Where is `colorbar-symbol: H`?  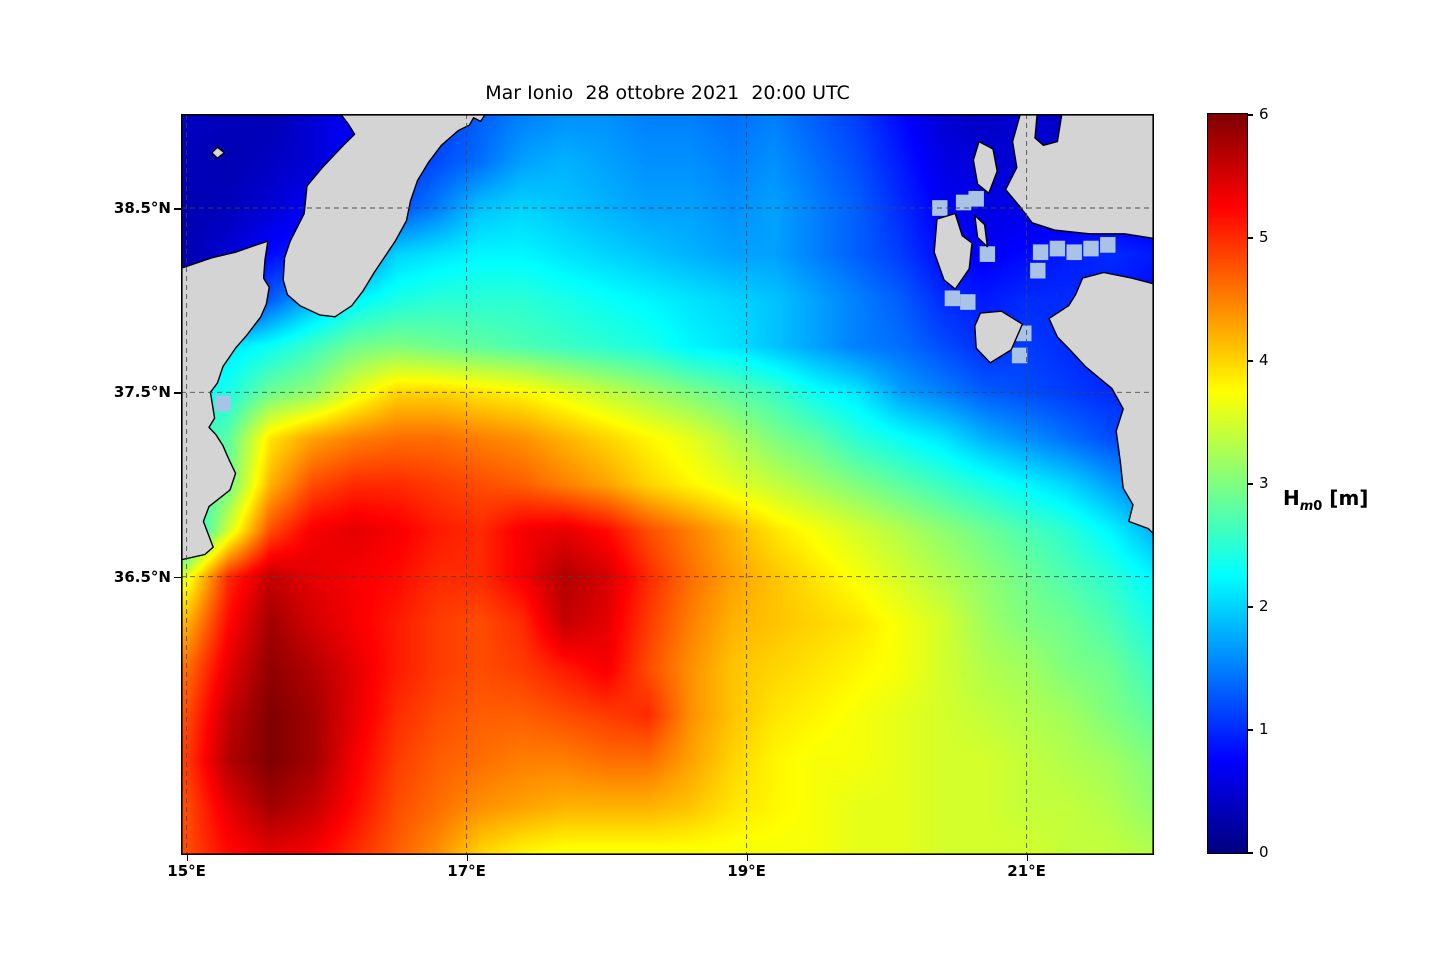 colorbar-symbol: H is located at coordinates (1291, 498).